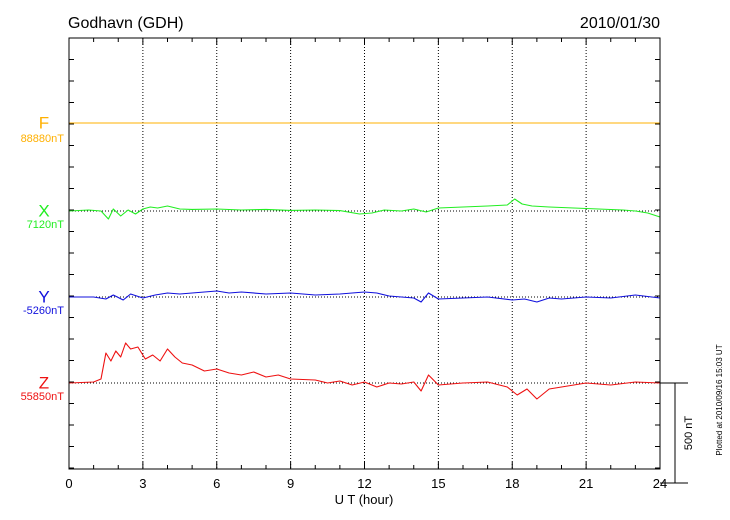  What do you see at coordinates (216, 483) in the screenshot?
I see `x-tick-label: 6` at bounding box center [216, 483].